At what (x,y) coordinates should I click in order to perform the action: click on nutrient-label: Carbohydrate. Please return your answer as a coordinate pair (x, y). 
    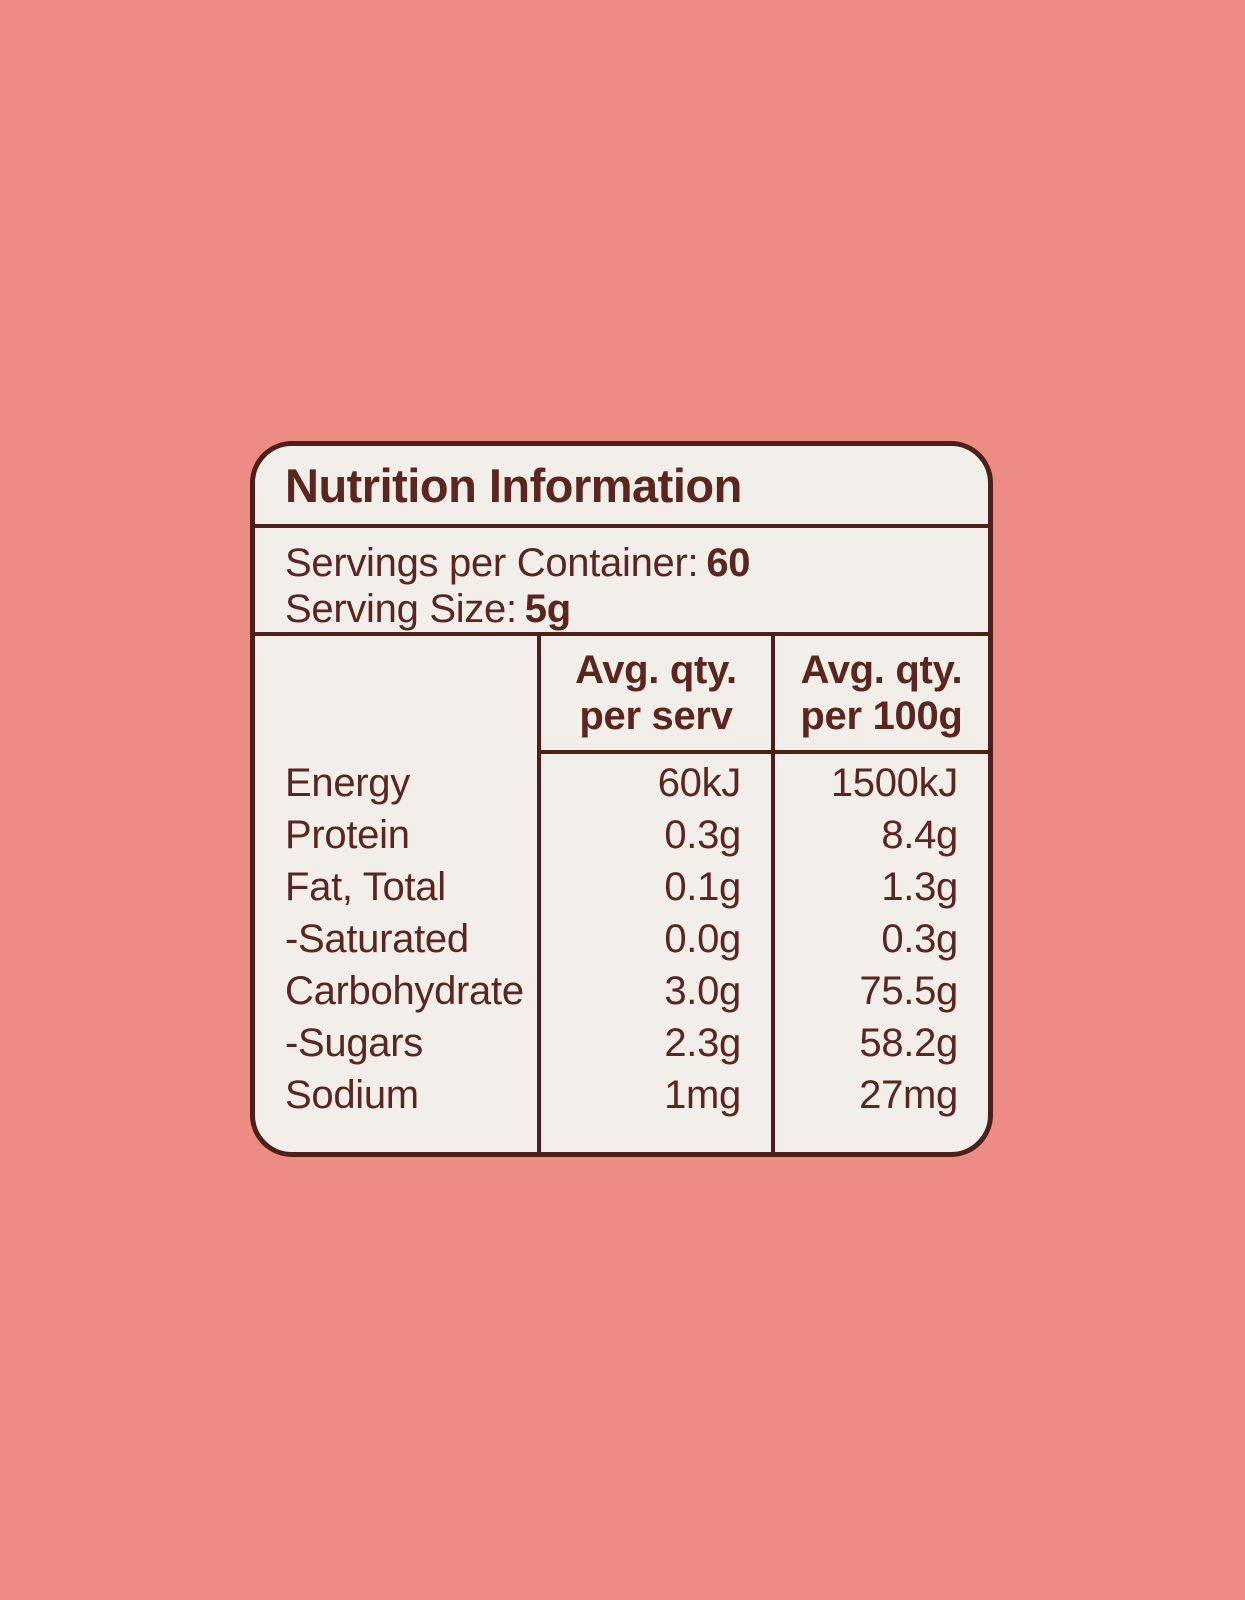
    Looking at the image, I should click on (404, 991).